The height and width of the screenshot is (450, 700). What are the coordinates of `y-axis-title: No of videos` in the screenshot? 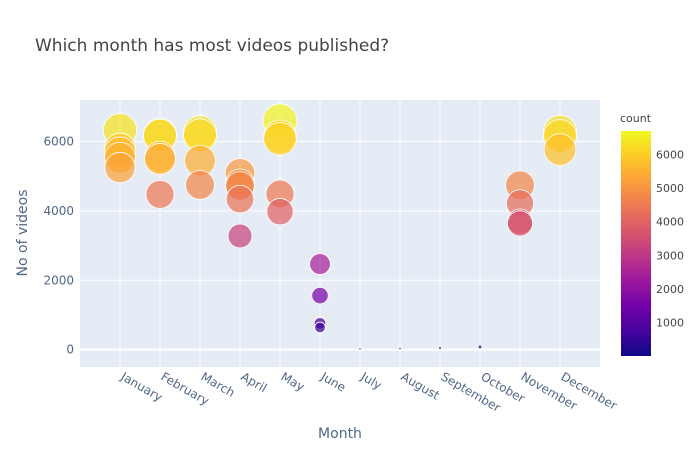 It's located at (23, 233).